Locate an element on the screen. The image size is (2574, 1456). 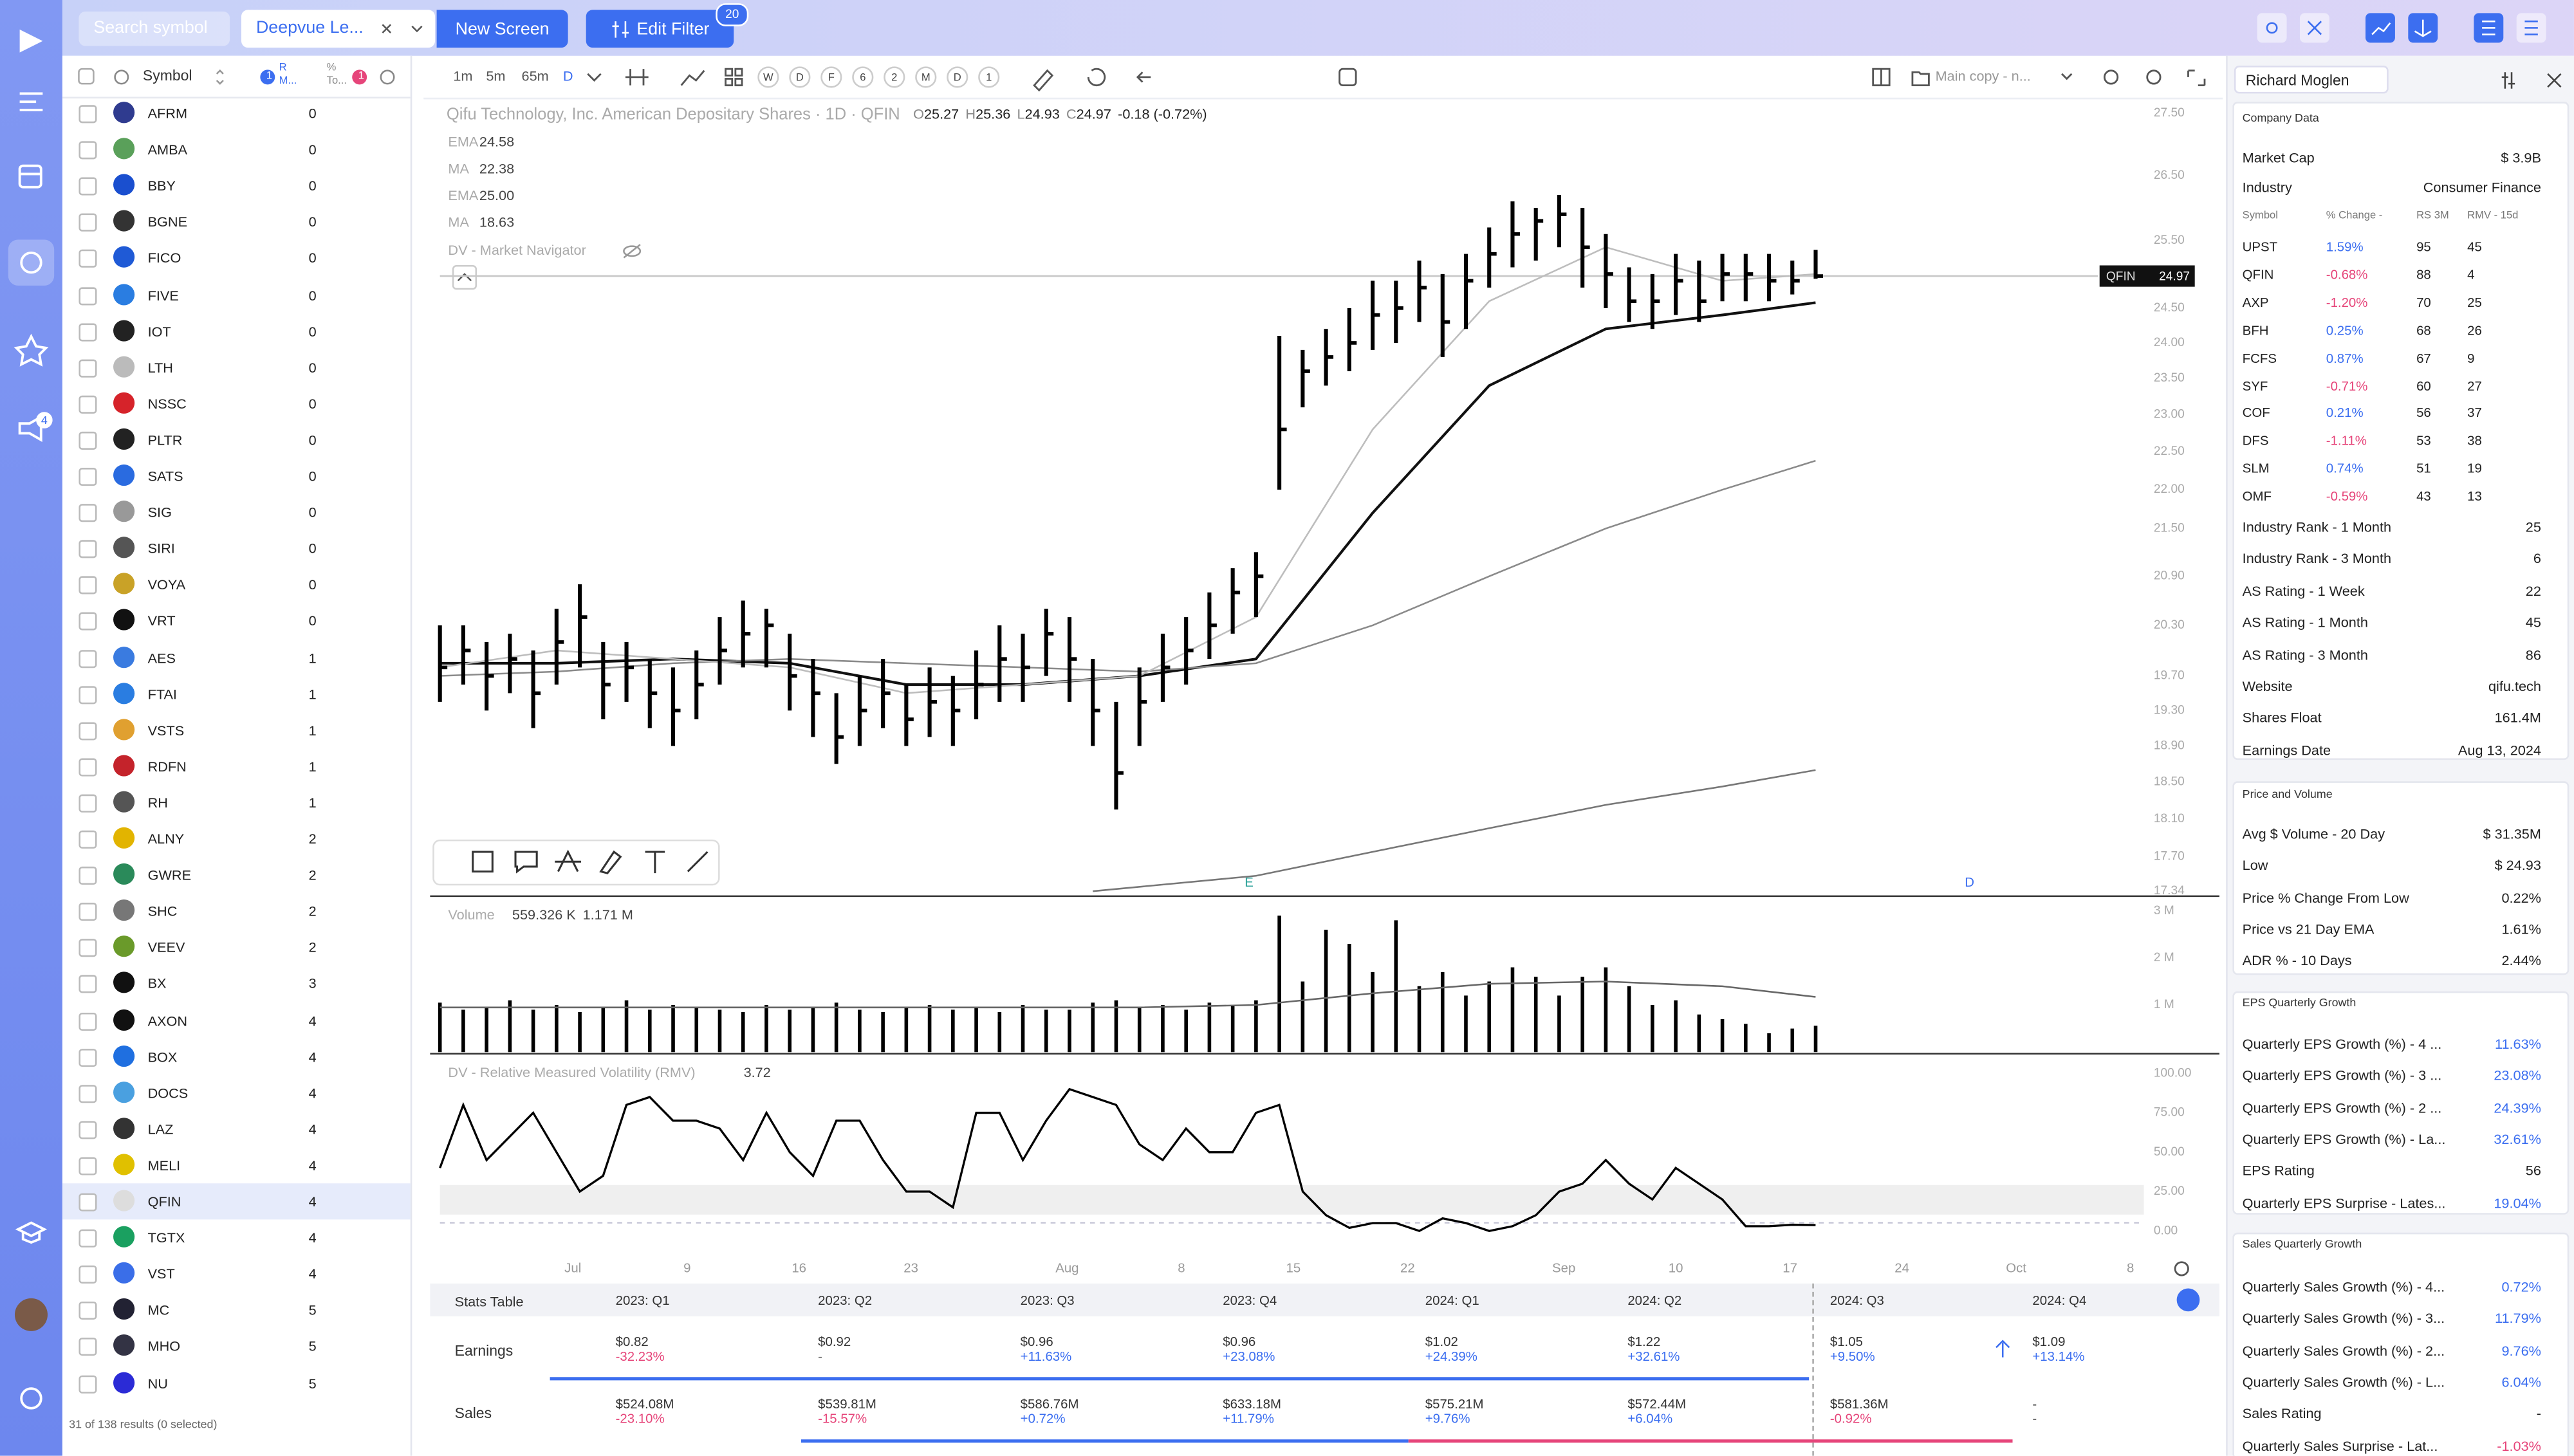
event-marker: D is located at coordinates (1969, 883).